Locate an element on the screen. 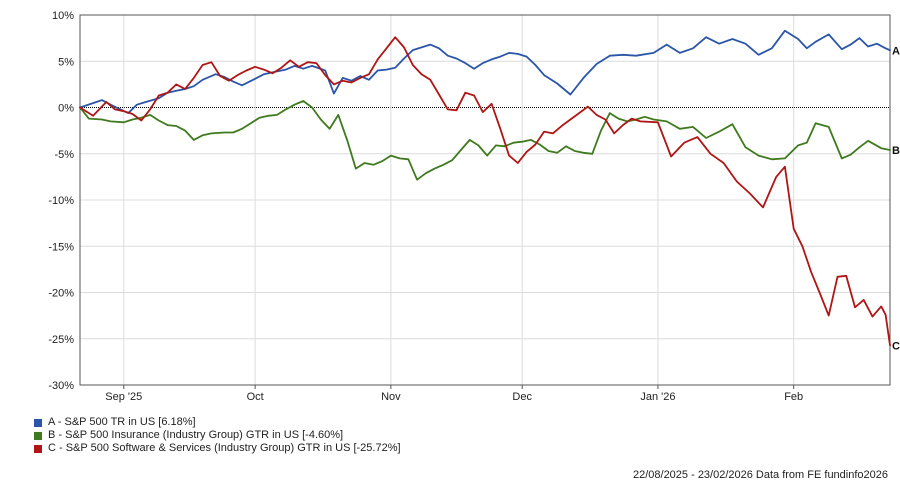  y-tick-label: -5% is located at coordinates (64, 155).